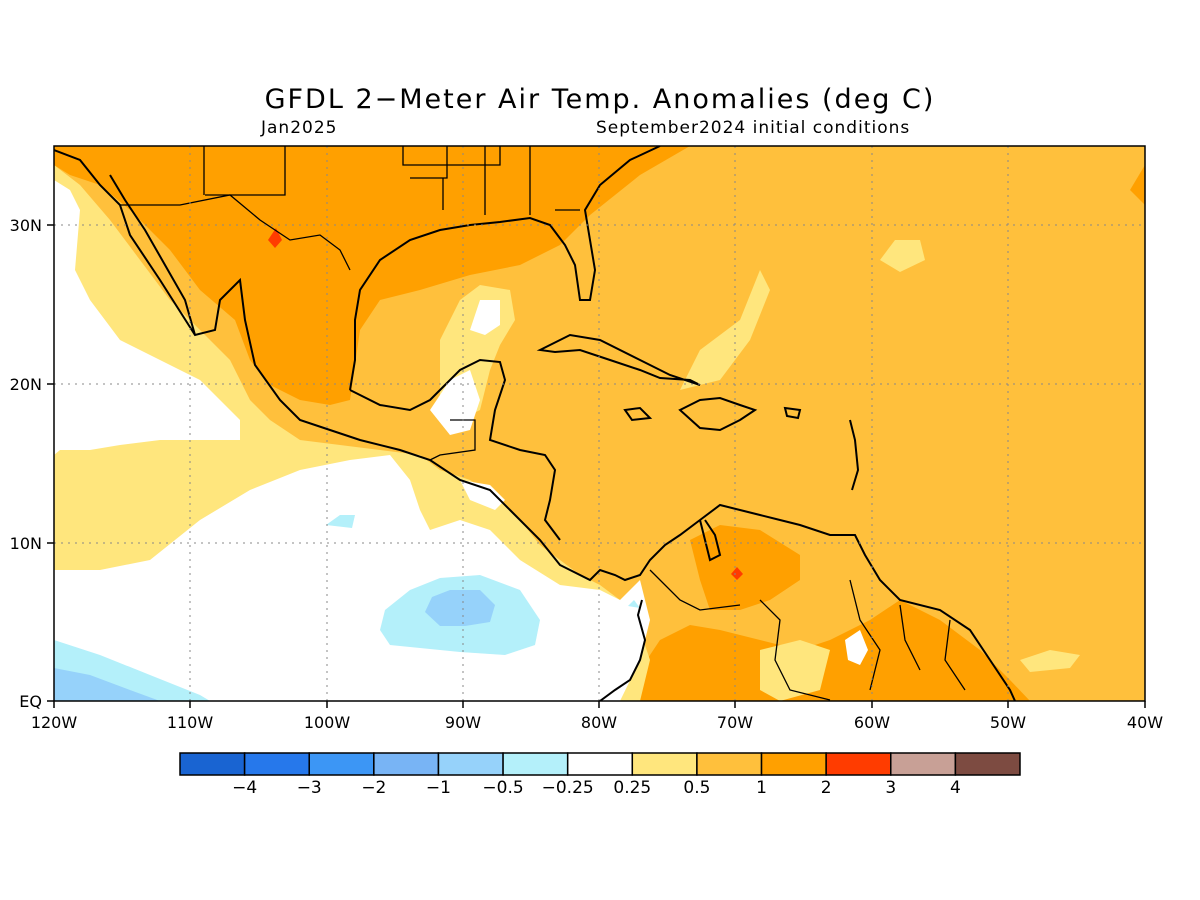  I want to click on us-state-borders, so click(391, 180).